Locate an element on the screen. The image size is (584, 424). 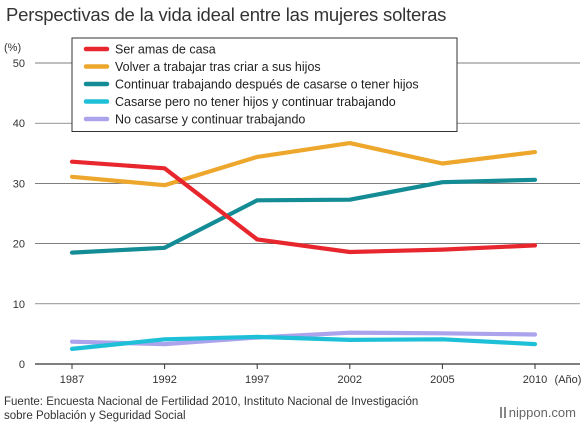
x-tick-label: 2005 is located at coordinates (442, 380).